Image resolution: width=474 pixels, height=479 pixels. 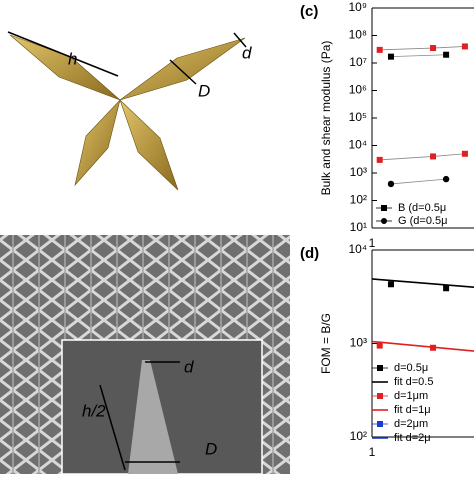 What do you see at coordinates (422, 221) in the screenshot?
I see `legend-label: G (d=0.5μ` at bounding box center [422, 221].